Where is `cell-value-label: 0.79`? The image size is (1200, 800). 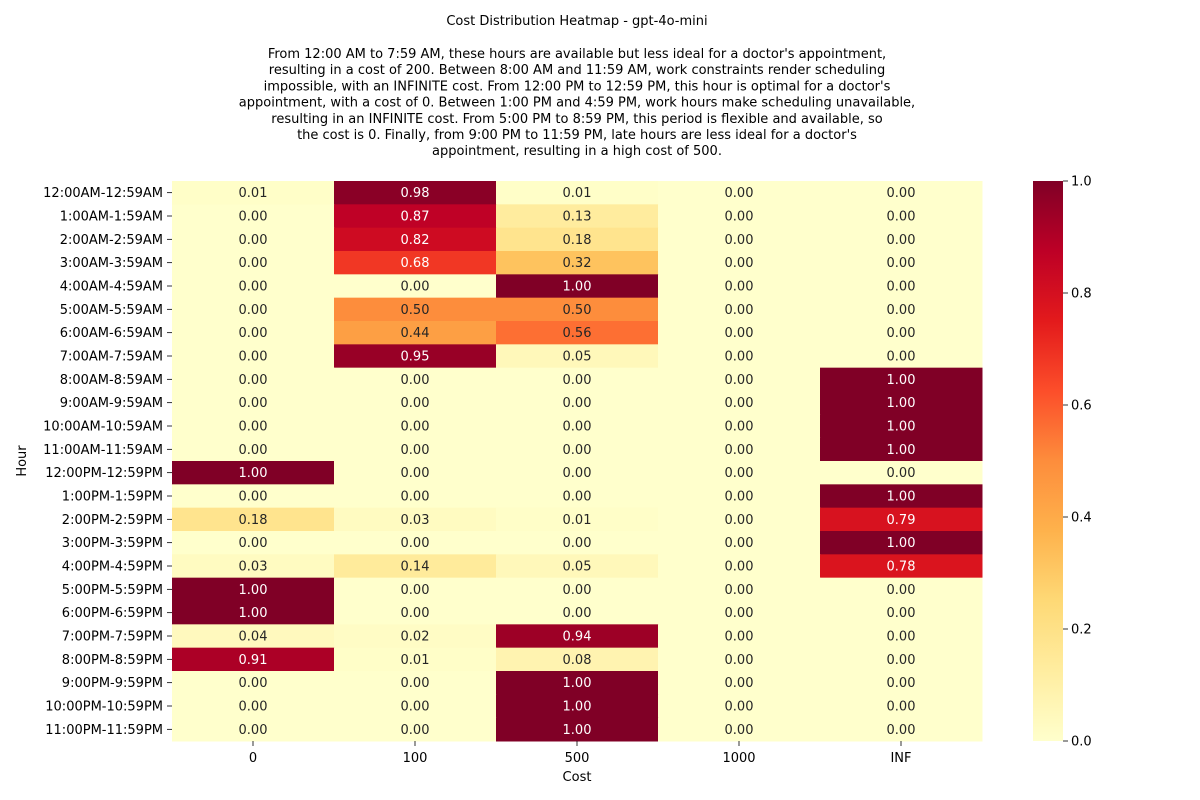 cell-value-label: 0.79 is located at coordinates (901, 520).